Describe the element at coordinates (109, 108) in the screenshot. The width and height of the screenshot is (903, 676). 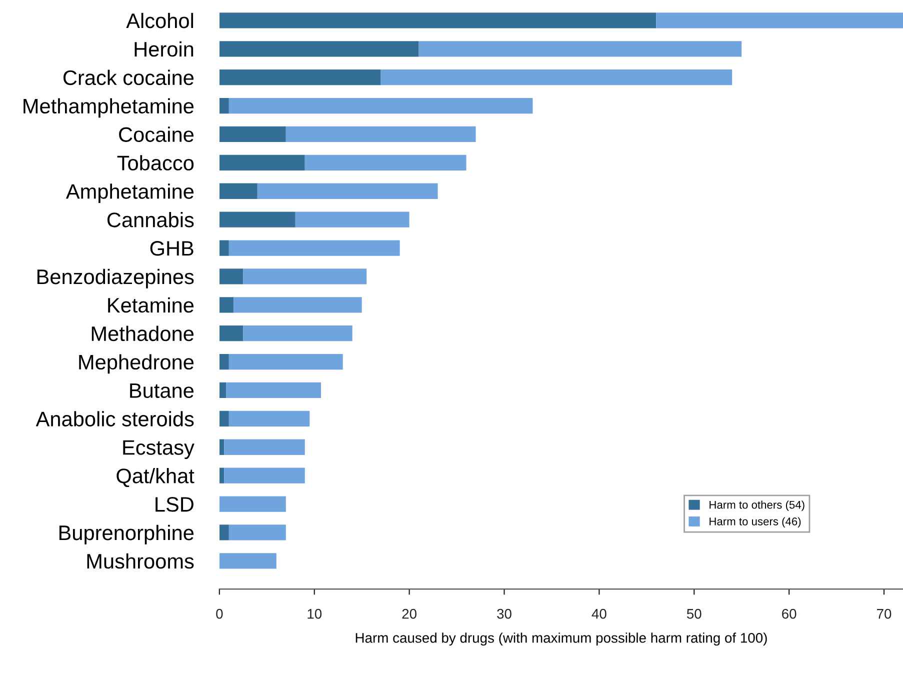
I see `y-tick-label: Methamphetamine` at that location.